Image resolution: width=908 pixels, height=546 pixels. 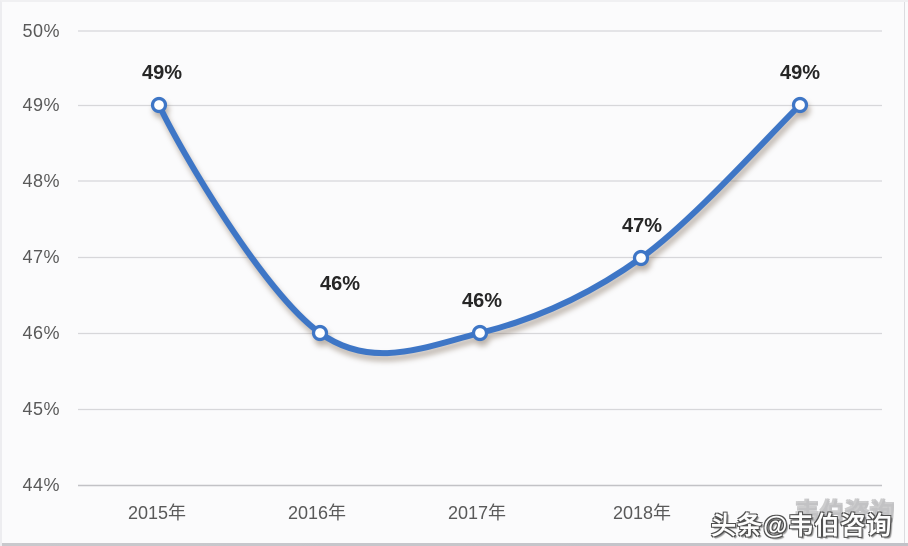 What do you see at coordinates (800, 73) in the screenshot?
I see `data-label-2019: 49%` at bounding box center [800, 73].